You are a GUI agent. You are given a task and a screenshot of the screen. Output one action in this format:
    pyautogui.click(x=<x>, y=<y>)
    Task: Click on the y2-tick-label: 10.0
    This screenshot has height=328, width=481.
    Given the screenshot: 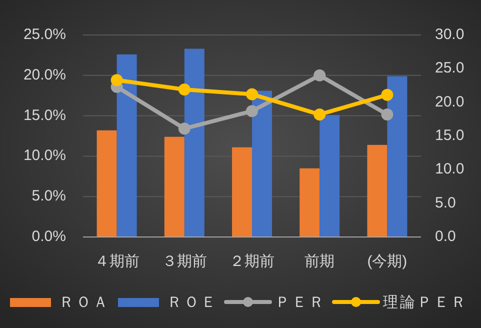 What is the action you would take?
    pyautogui.click(x=449, y=169)
    